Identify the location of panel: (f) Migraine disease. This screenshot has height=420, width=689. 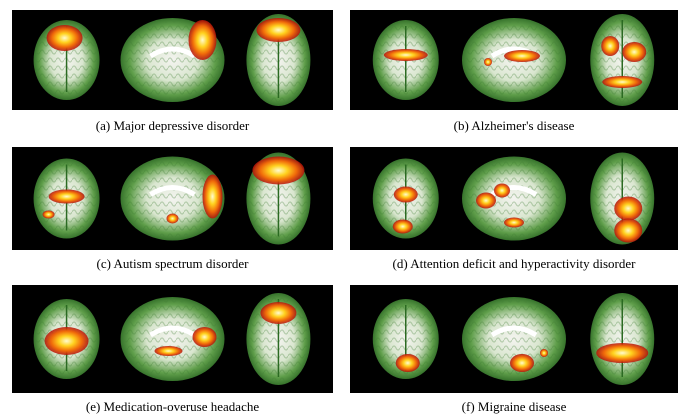
(514, 349).